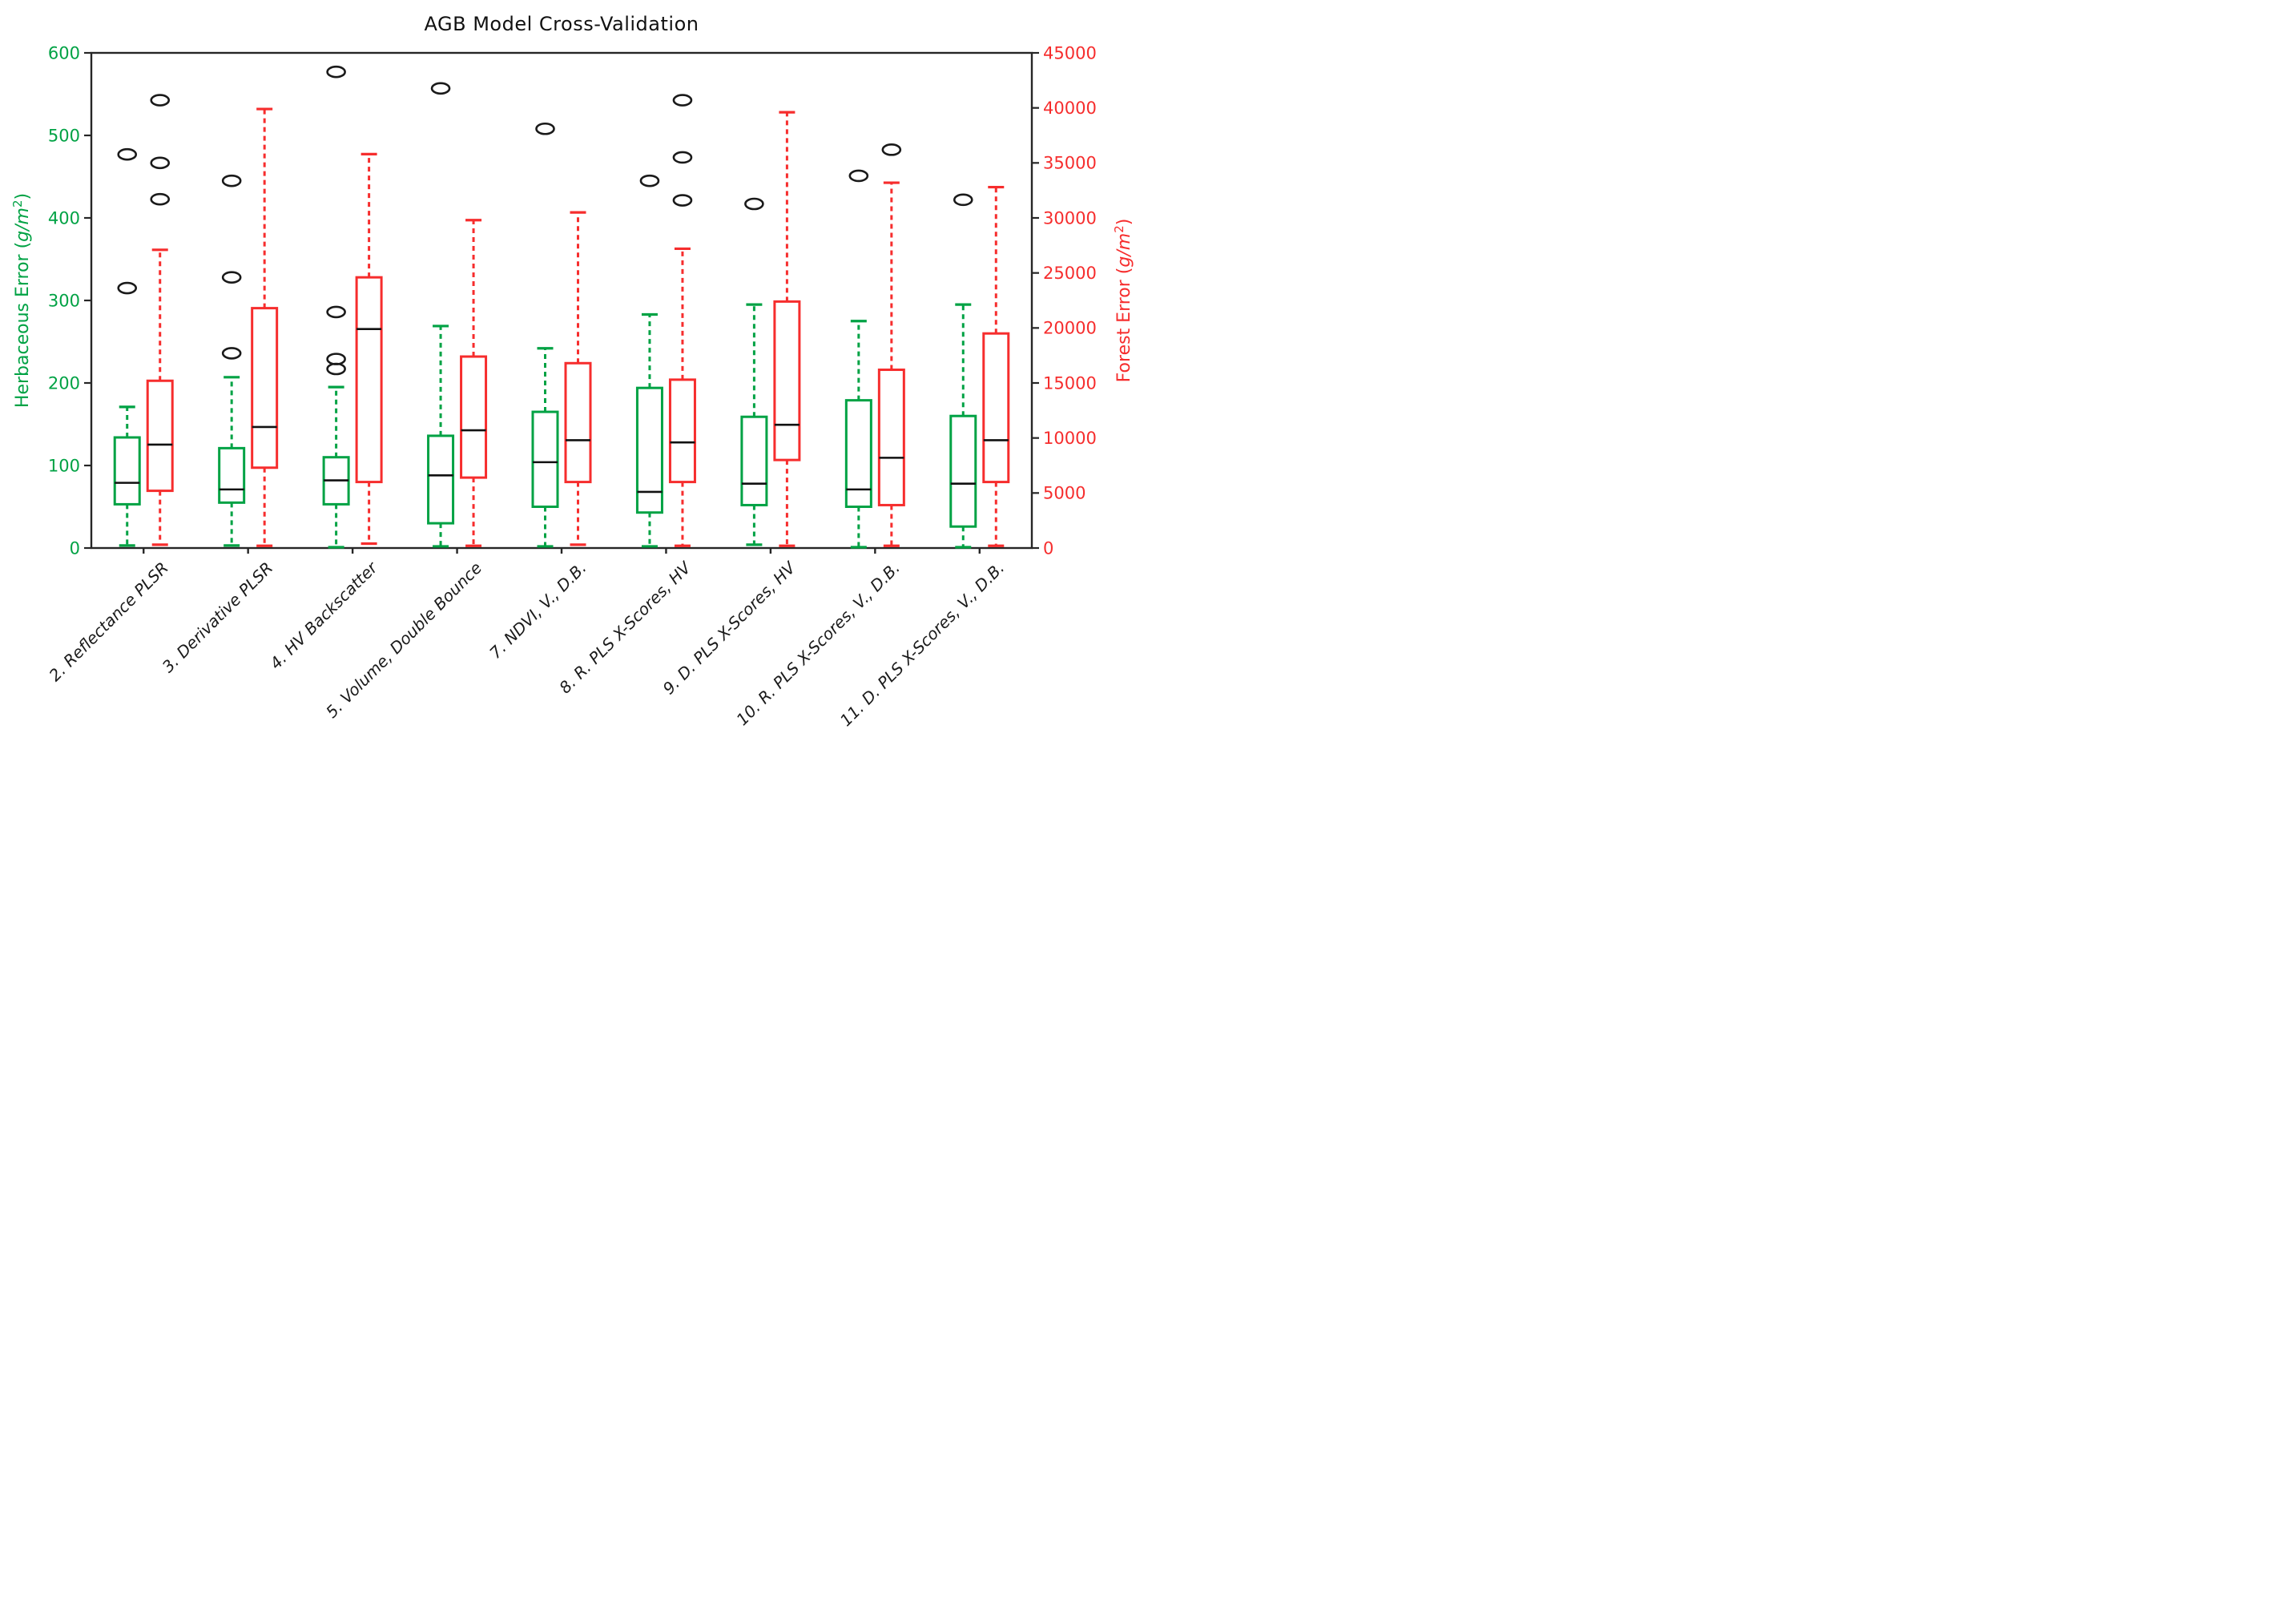  I want to click on x-category-label: 2. Reflectance PLSR, so click(108, 621).